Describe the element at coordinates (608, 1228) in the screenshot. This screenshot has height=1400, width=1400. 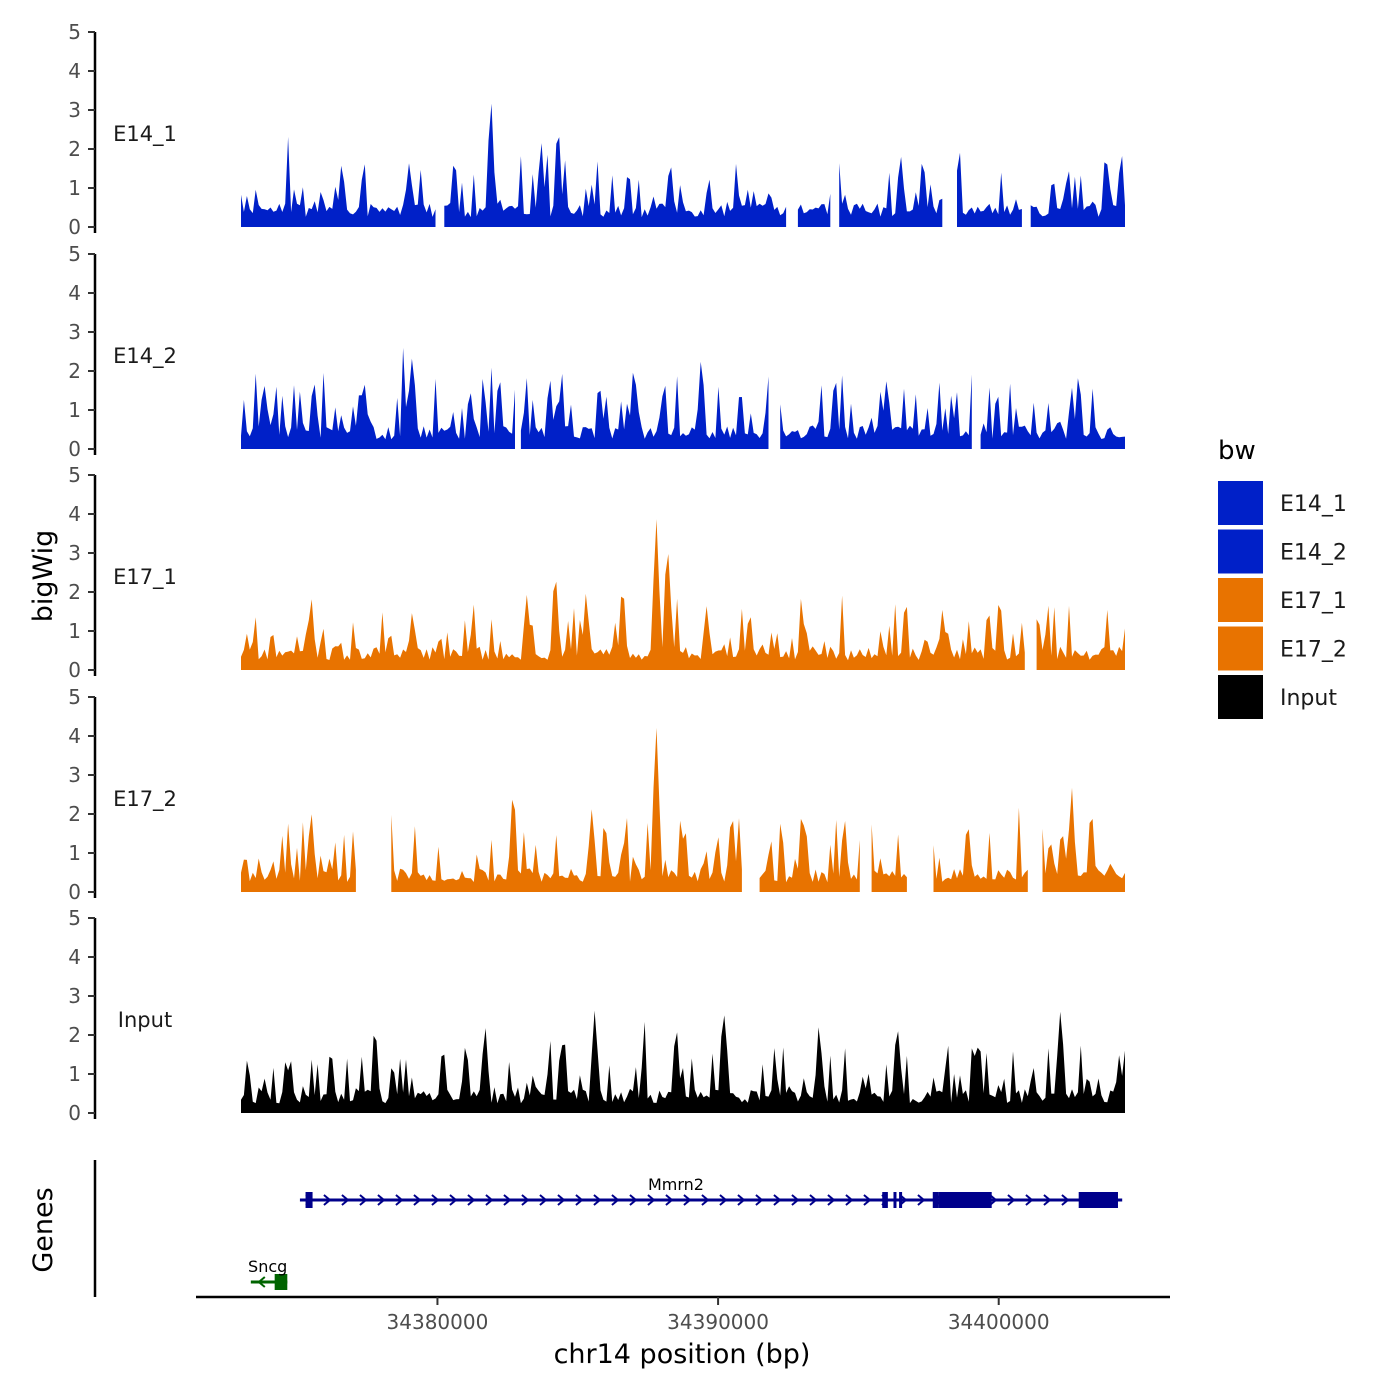
I see `genes-panel: Mmrn2 Sncg` at that location.